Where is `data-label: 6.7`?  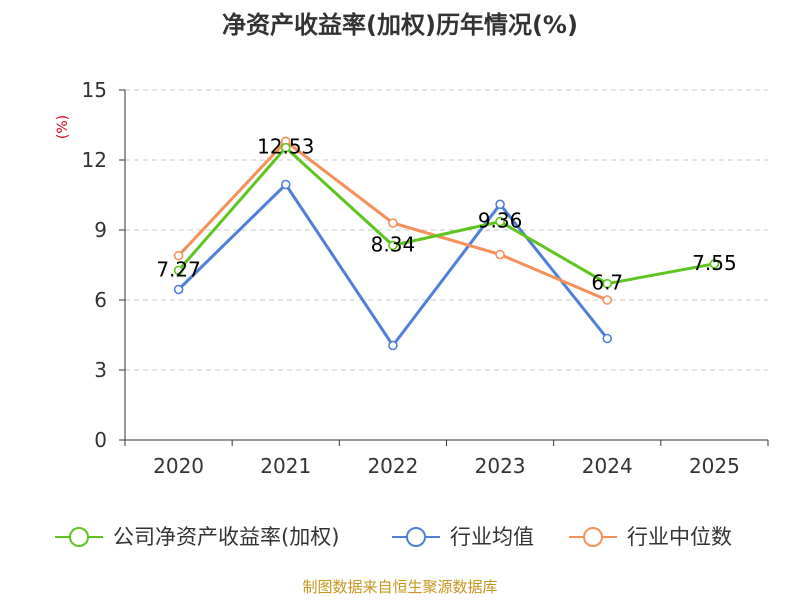 data-label: 6.7 is located at coordinates (607, 283).